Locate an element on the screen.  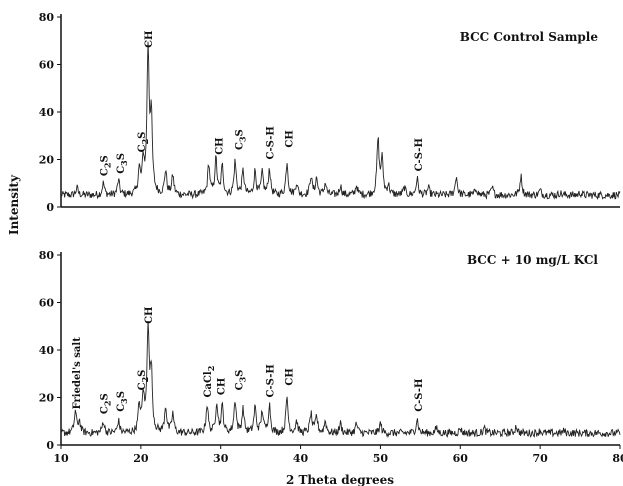
x-axis-label: 2 Theta degrees is located at coordinates (340, 479).